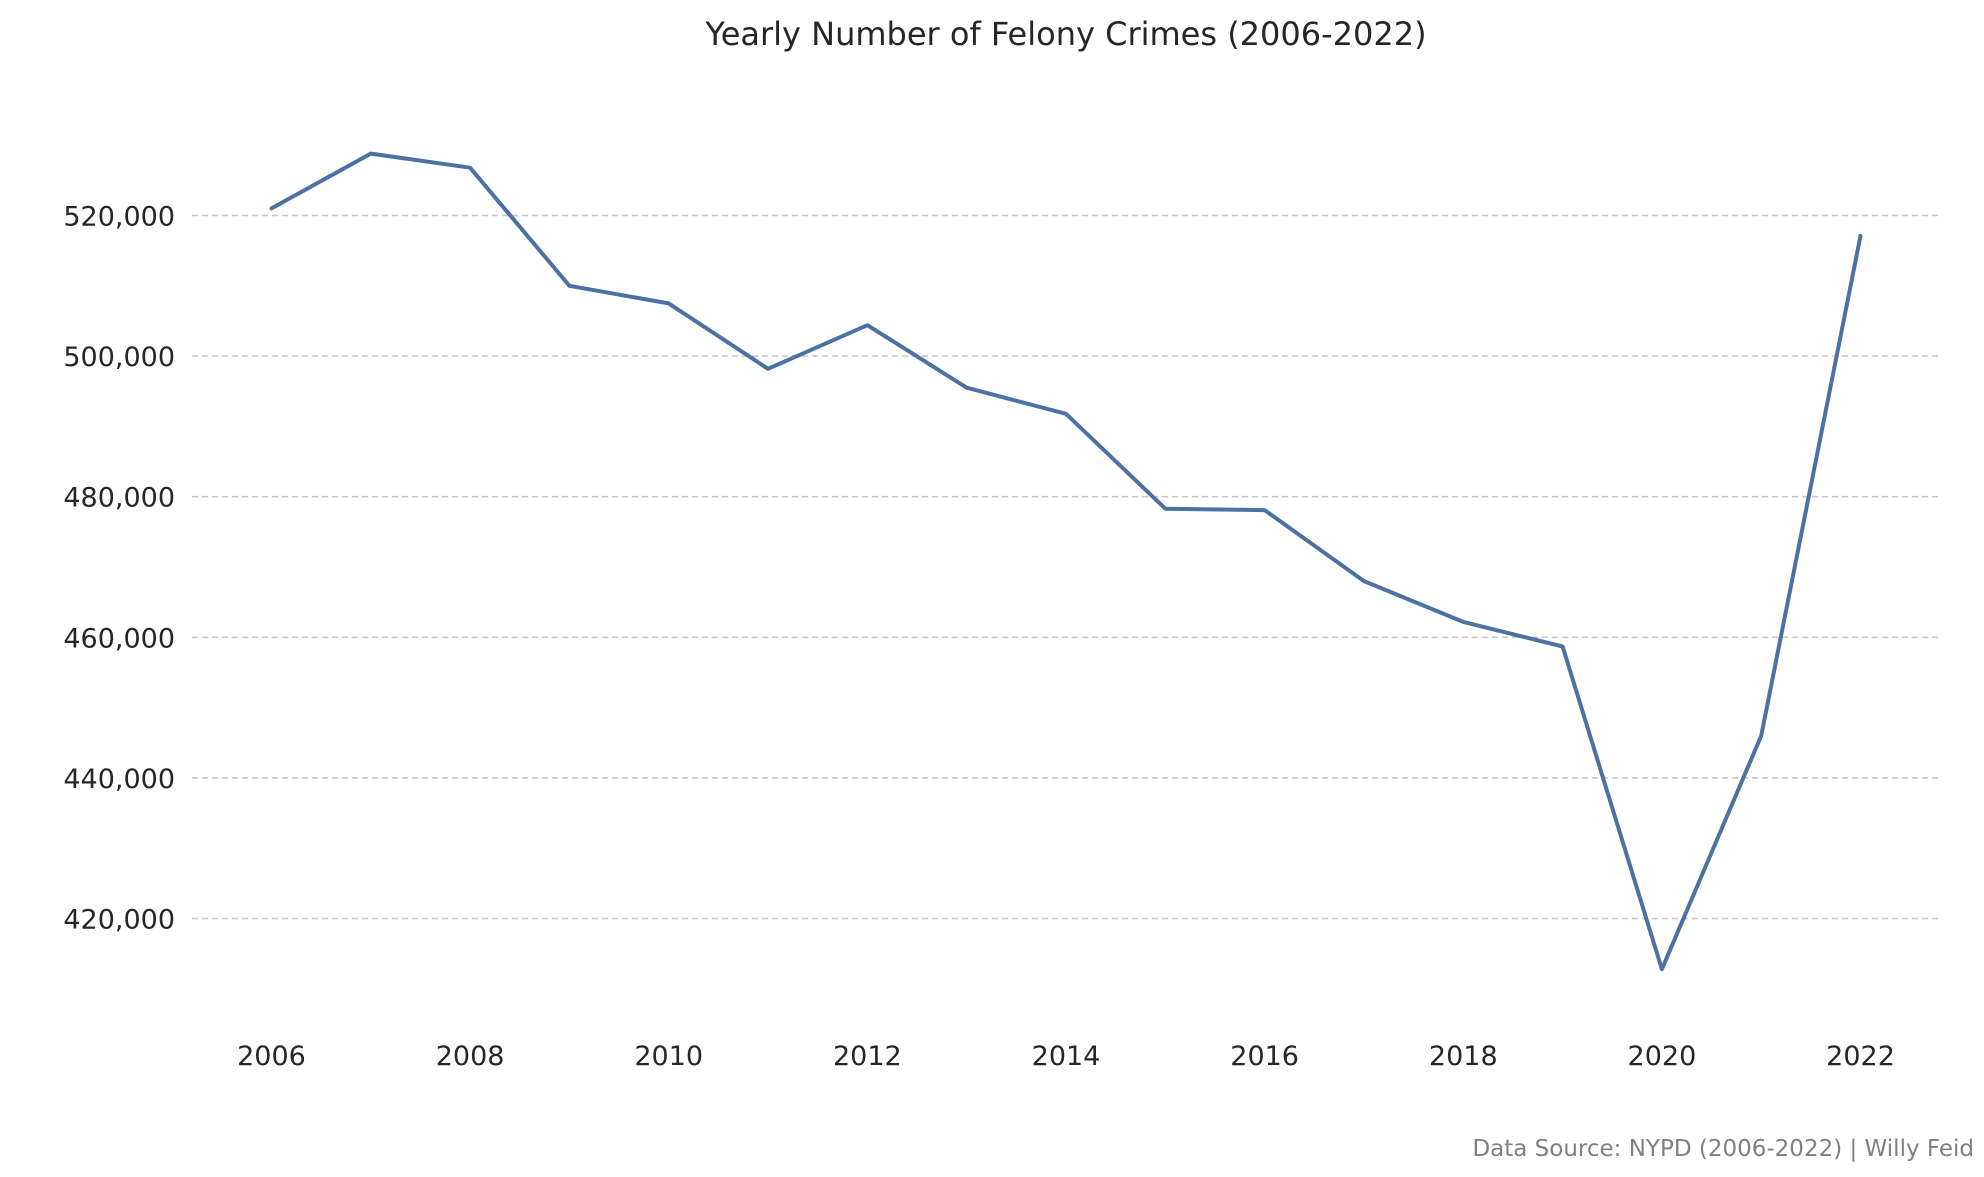  I want to click on x-tick-label: 2022, so click(1860, 1056).